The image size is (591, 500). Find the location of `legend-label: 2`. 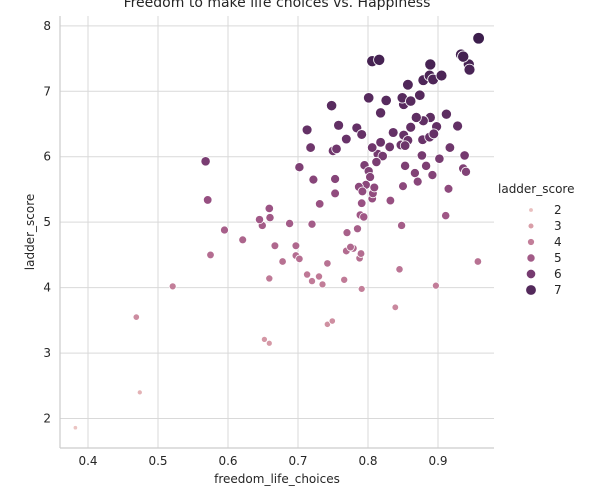

legend-label: 2 is located at coordinates (558, 210).